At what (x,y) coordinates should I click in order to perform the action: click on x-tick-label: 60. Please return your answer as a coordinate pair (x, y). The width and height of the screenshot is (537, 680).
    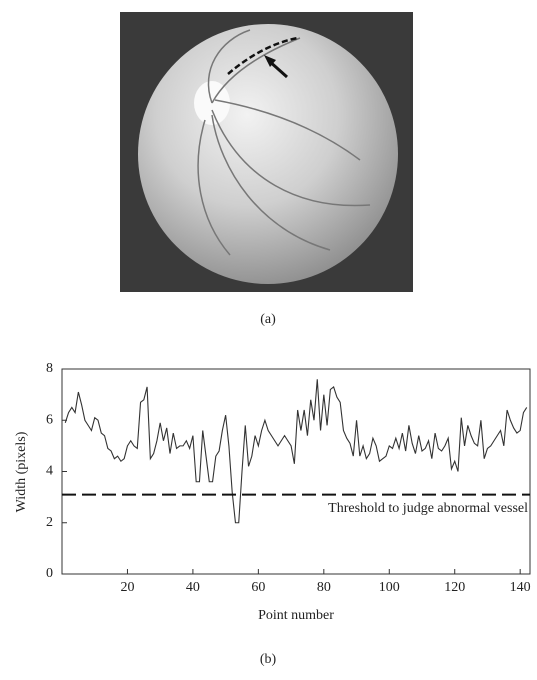
    Looking at the image, I should click on (258, 587).